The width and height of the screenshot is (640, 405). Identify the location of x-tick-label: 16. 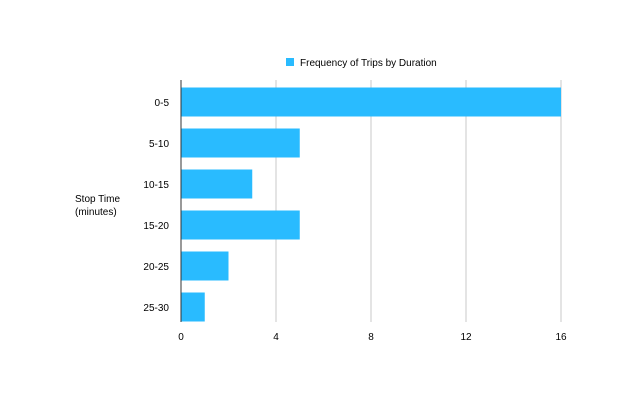
(561, 337).